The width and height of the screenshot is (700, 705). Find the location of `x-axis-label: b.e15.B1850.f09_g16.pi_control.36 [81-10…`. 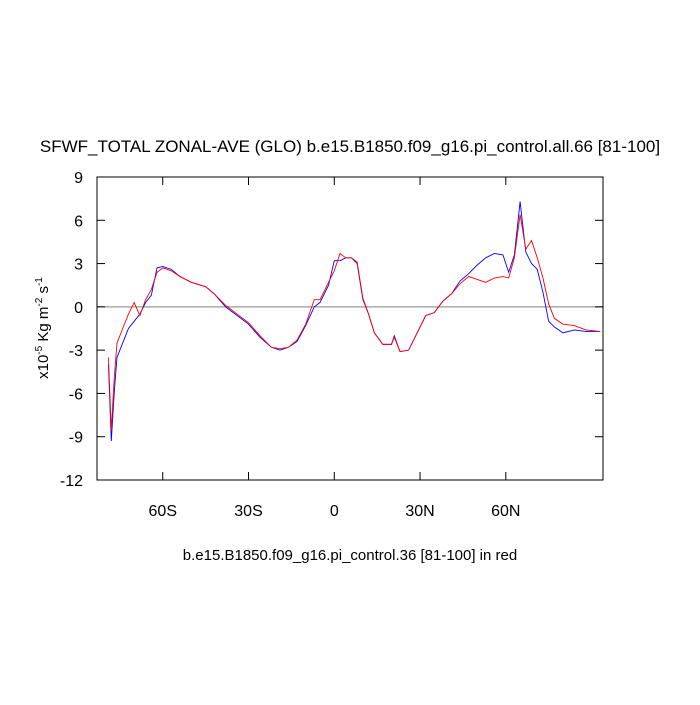

x-axis-label: b.e15.B1850.f09_g16.pi_control.36 [81-10… is located at coordinates (350, 555).